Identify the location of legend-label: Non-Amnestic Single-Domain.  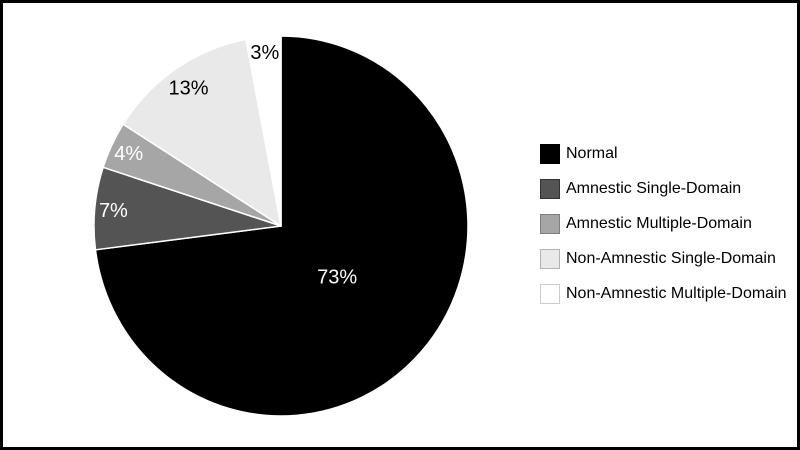
(671, 258).